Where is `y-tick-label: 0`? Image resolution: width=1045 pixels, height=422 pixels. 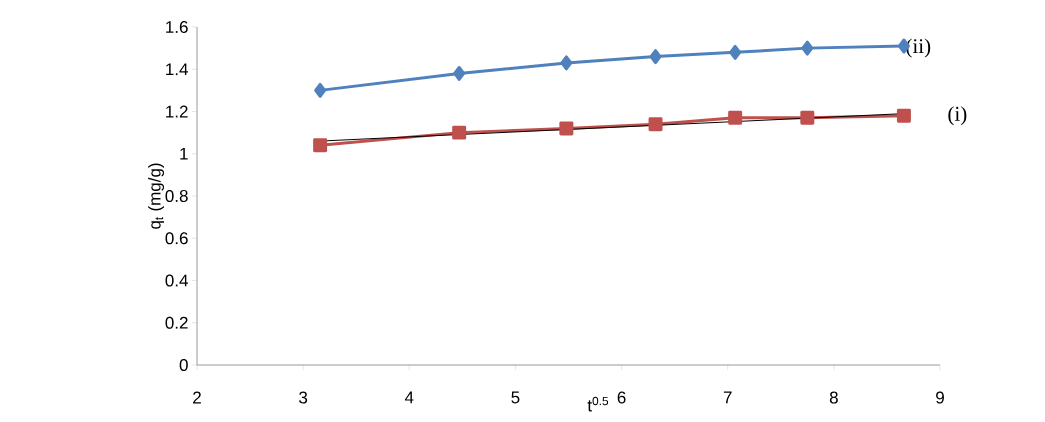
y-tick-label: 0 is located at coordinates (183, 365).